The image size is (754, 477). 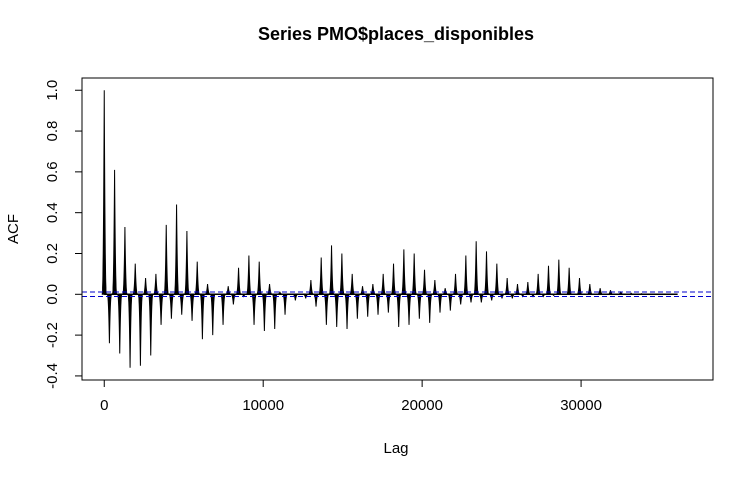 What do you see at coordinates (104, 405) in the screenshot?
I see `x-tick-label: 0` at bounding box center [104, 405].